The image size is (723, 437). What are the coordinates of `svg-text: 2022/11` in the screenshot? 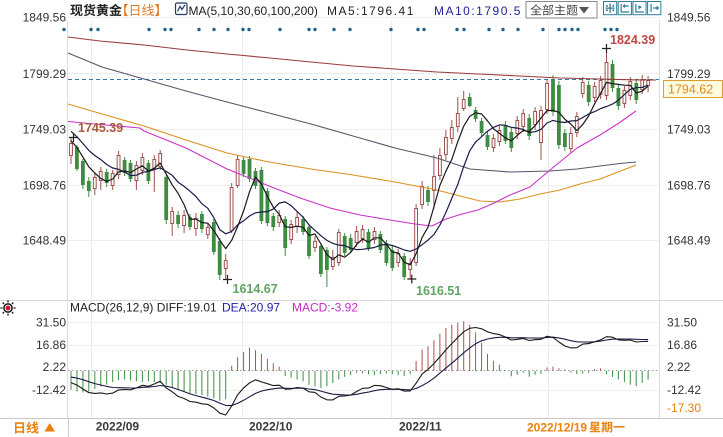 It's located at (420, 427).